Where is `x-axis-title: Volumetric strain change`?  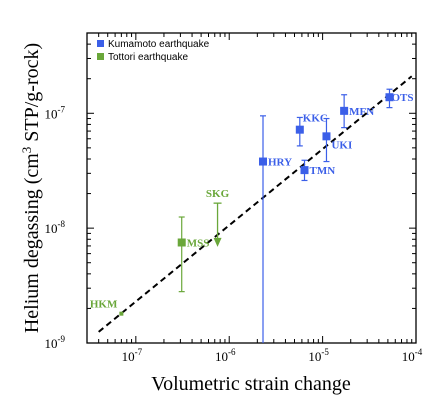 x-axis-title: Volumetric strain change is located at coordinates (251, 384).